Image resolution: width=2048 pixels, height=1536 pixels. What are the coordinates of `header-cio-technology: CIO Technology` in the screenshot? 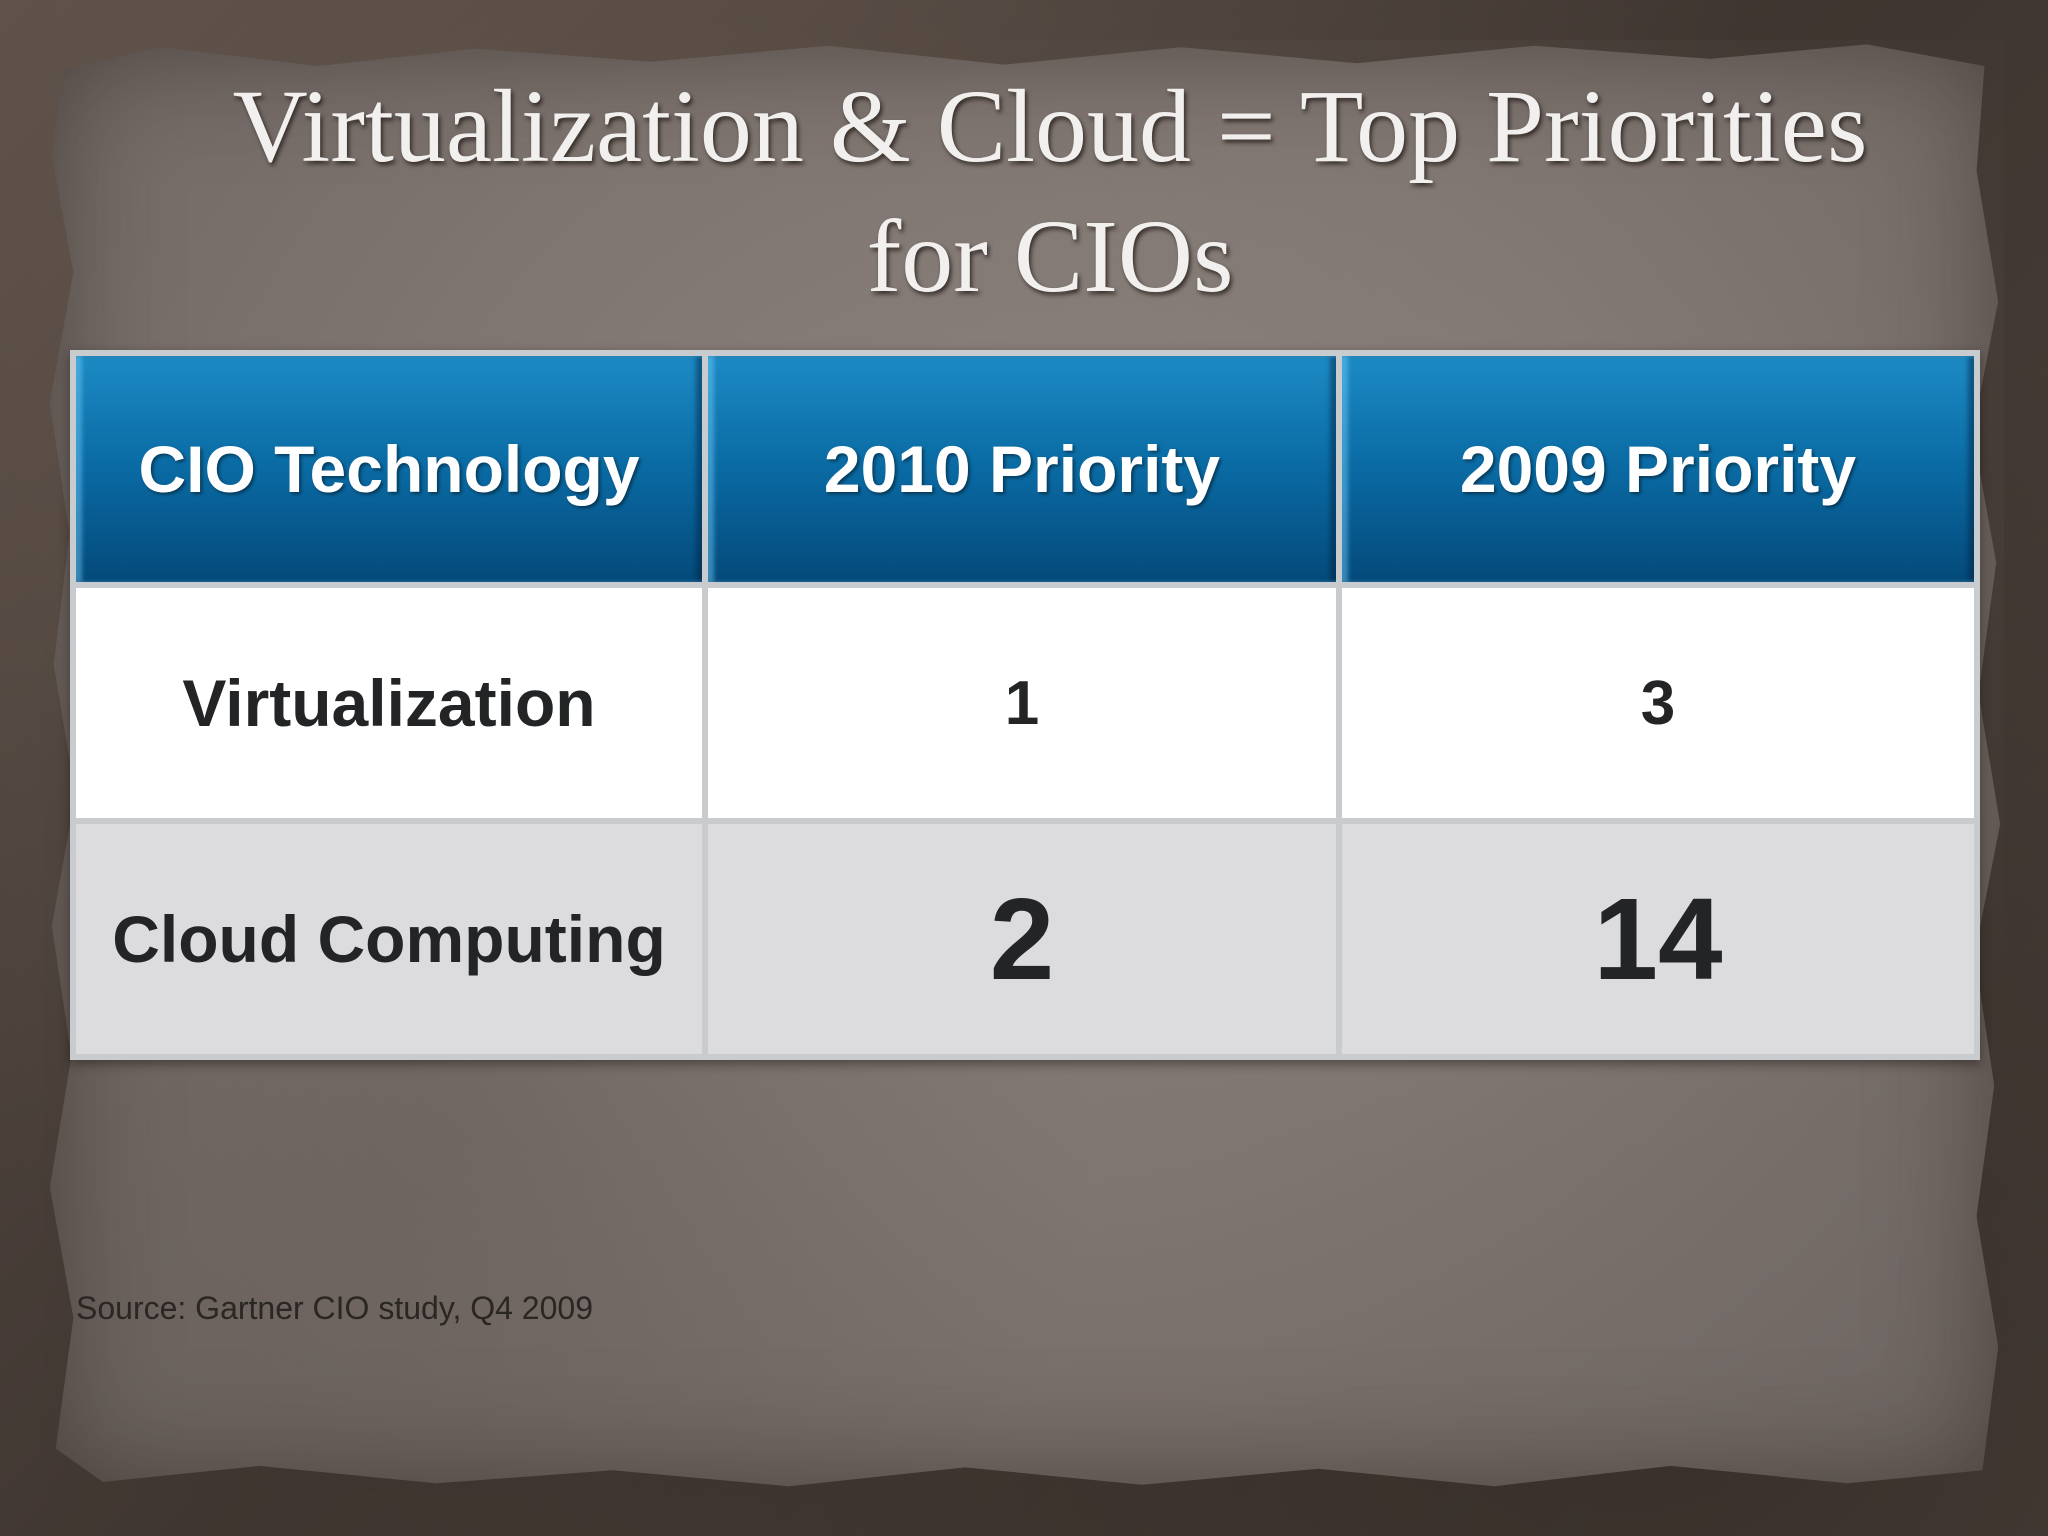 It's located at (389, 469).